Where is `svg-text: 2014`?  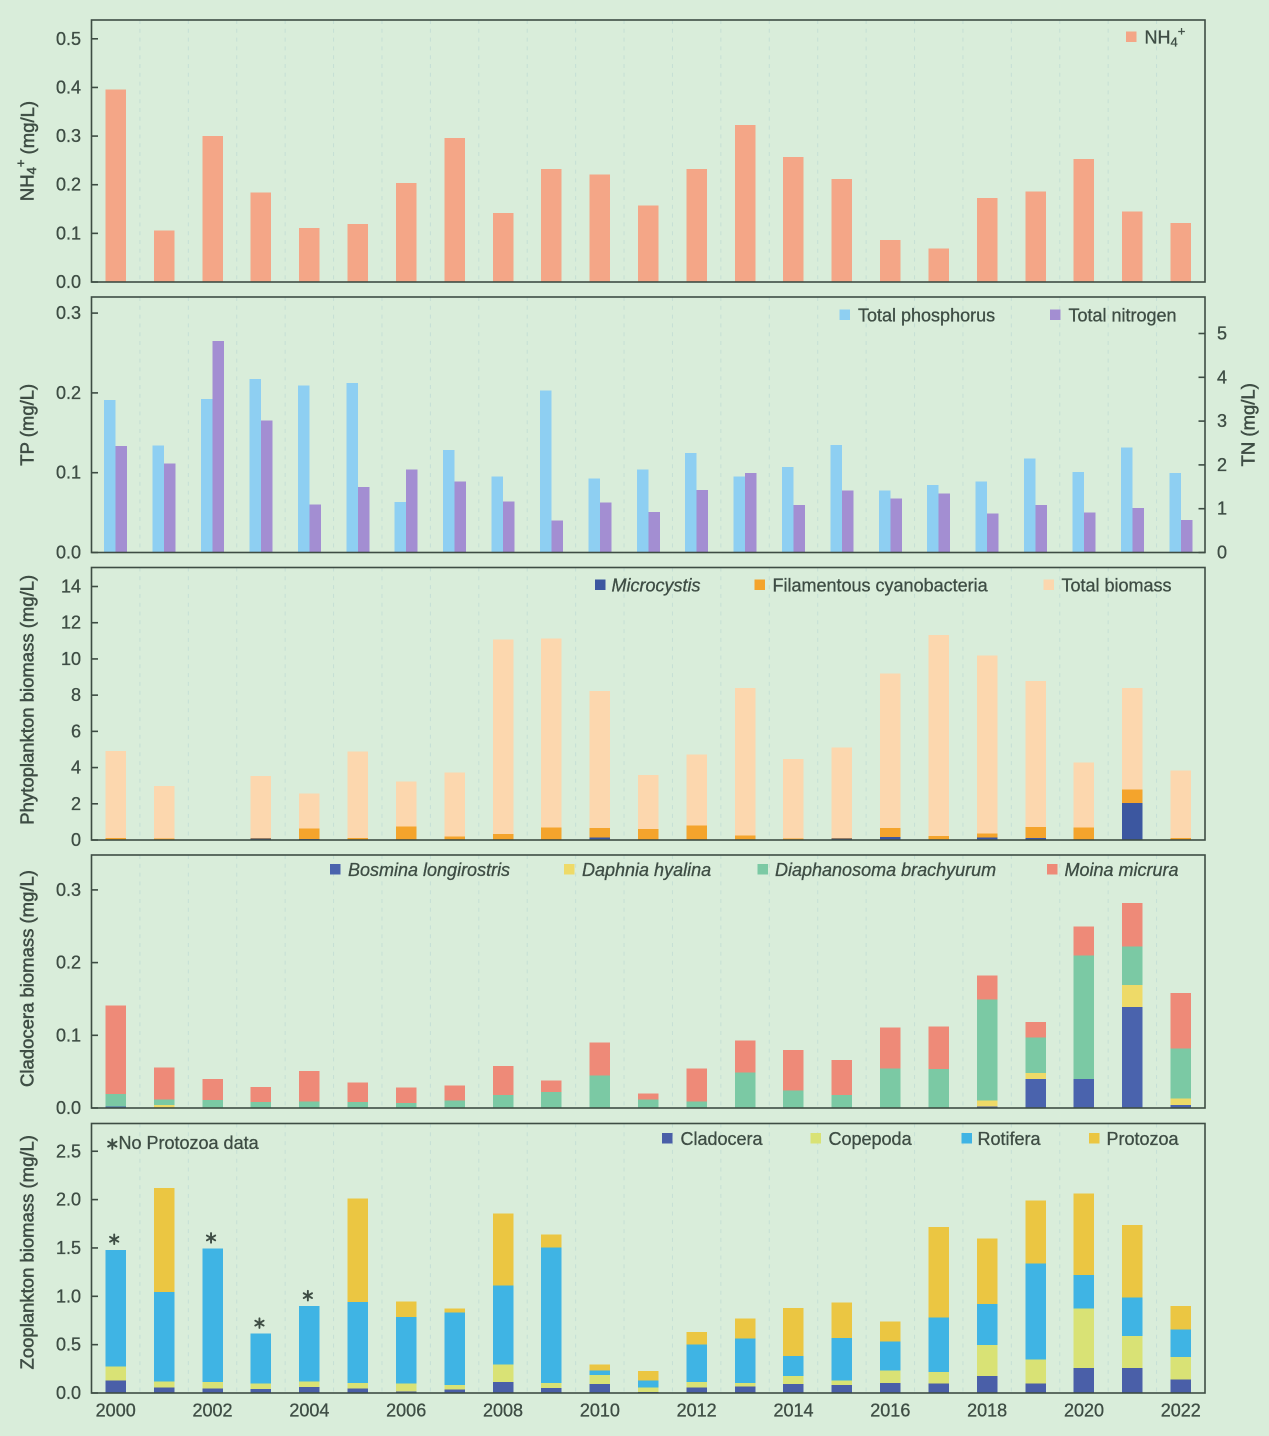
svg-text: 2014 is located at coordinates (793, 1411).